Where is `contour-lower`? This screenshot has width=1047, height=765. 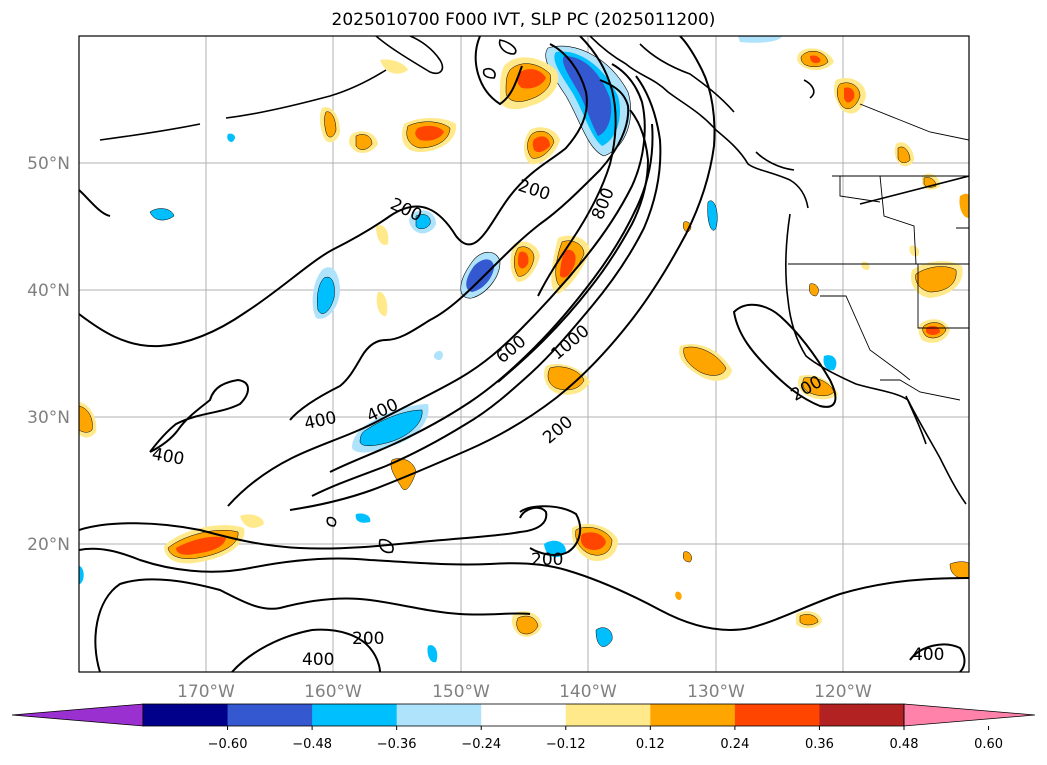 contour-lower is located at coordinates (524, 589).